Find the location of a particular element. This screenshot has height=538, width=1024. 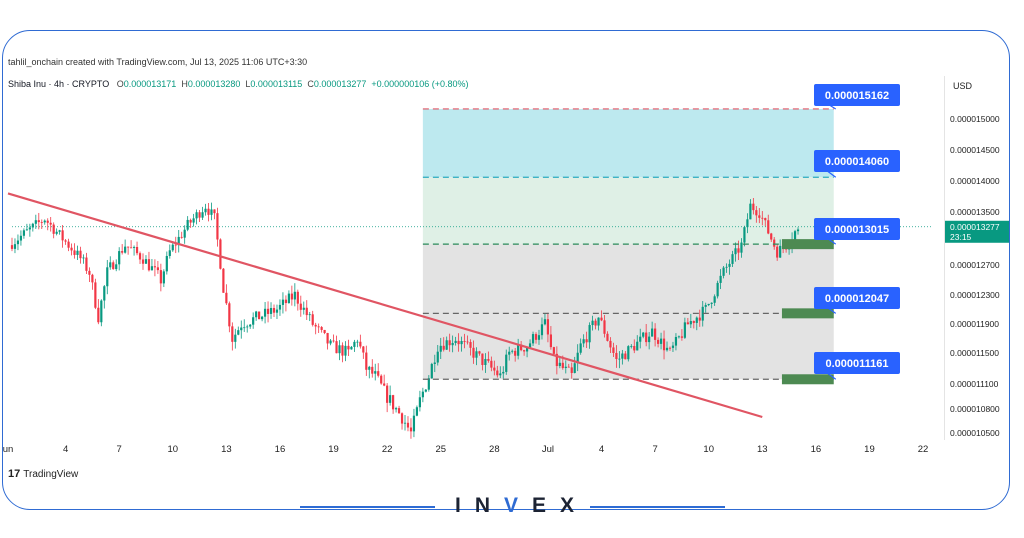

level-label-box is located at coordinates (857, 161).